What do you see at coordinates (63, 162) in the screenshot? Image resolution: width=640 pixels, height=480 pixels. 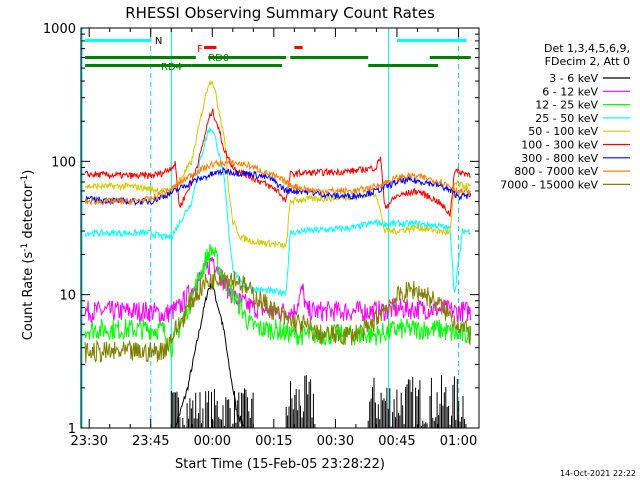 I see `y-tick-label: 100` at bounding box center [63, 162].